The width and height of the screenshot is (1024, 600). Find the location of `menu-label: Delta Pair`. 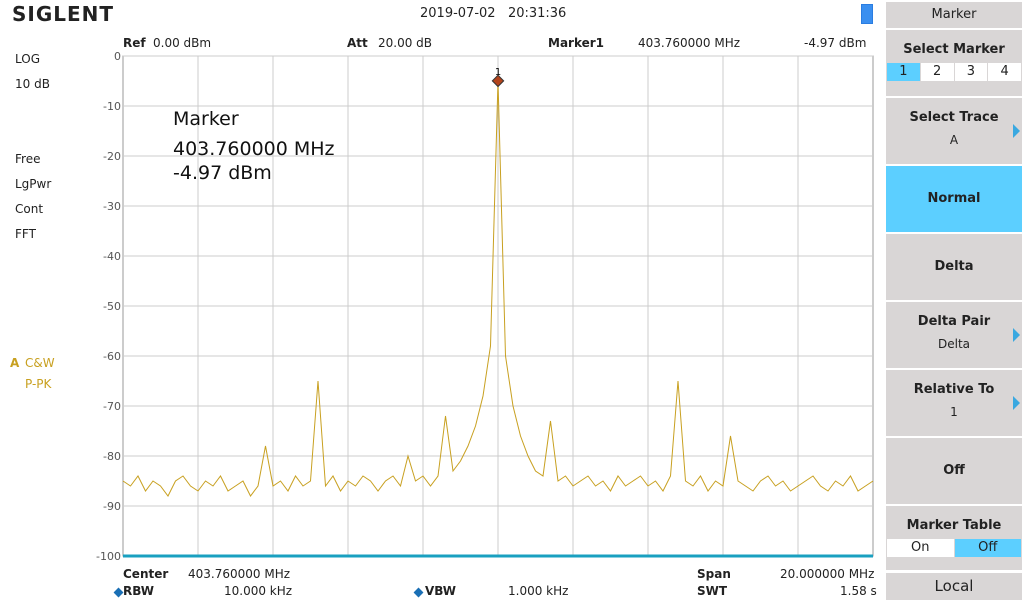

menu-label: Delta Pair is located at coordinates (954, 321).